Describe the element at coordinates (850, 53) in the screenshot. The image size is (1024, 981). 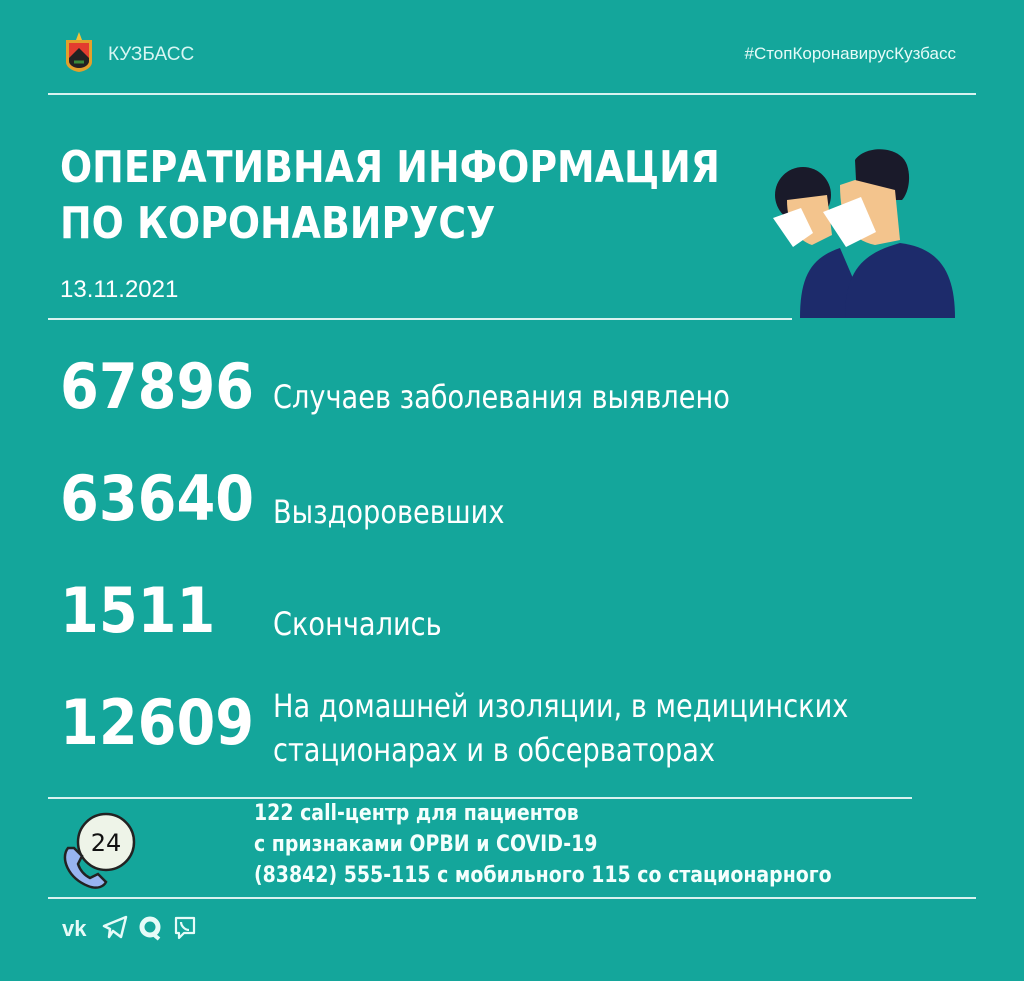
I see `hashtag: #СтопКоронавирусКузбасс` at that location.